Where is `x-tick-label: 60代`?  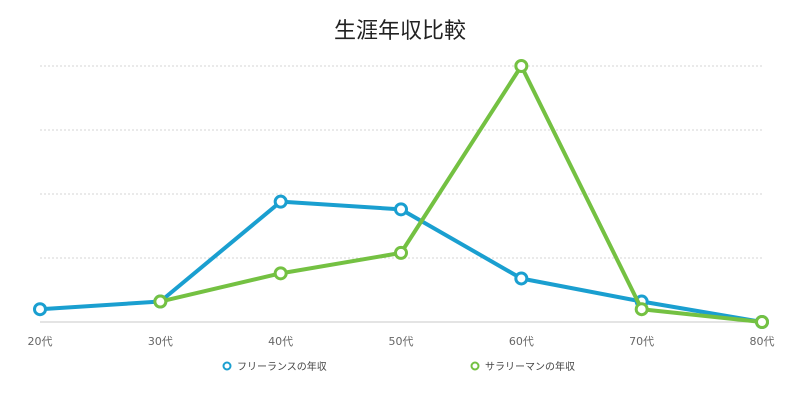
x-tick-label: 60代 is located at coordinates (521, 341).